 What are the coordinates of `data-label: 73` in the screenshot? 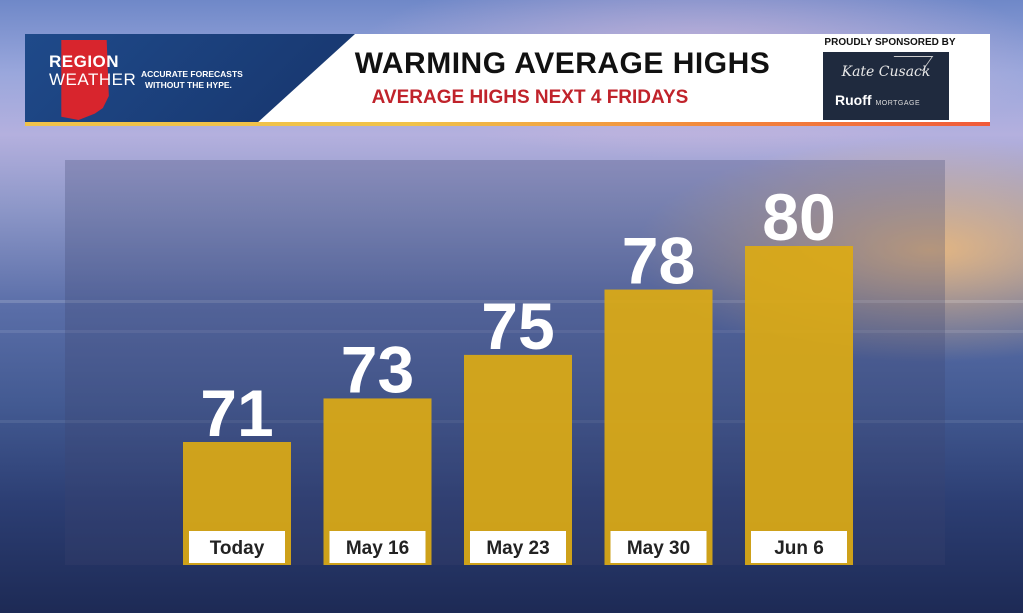 It's located at (377, 369).